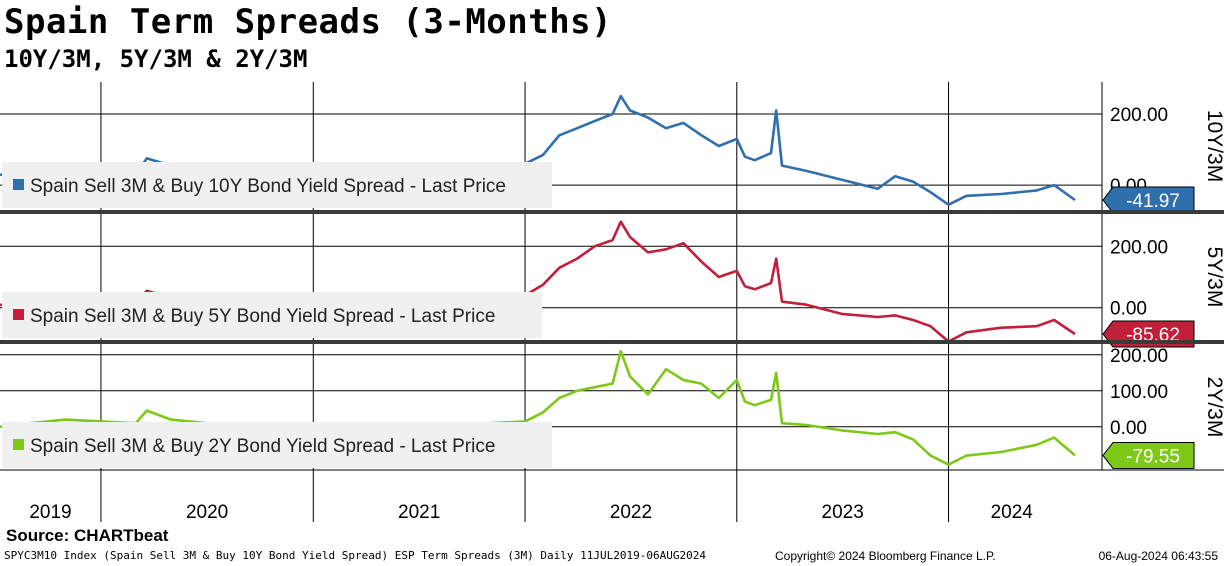 This screenshot has height=566, width=1224. I want to click on x-tick-label: 2022, so click(631, 512).